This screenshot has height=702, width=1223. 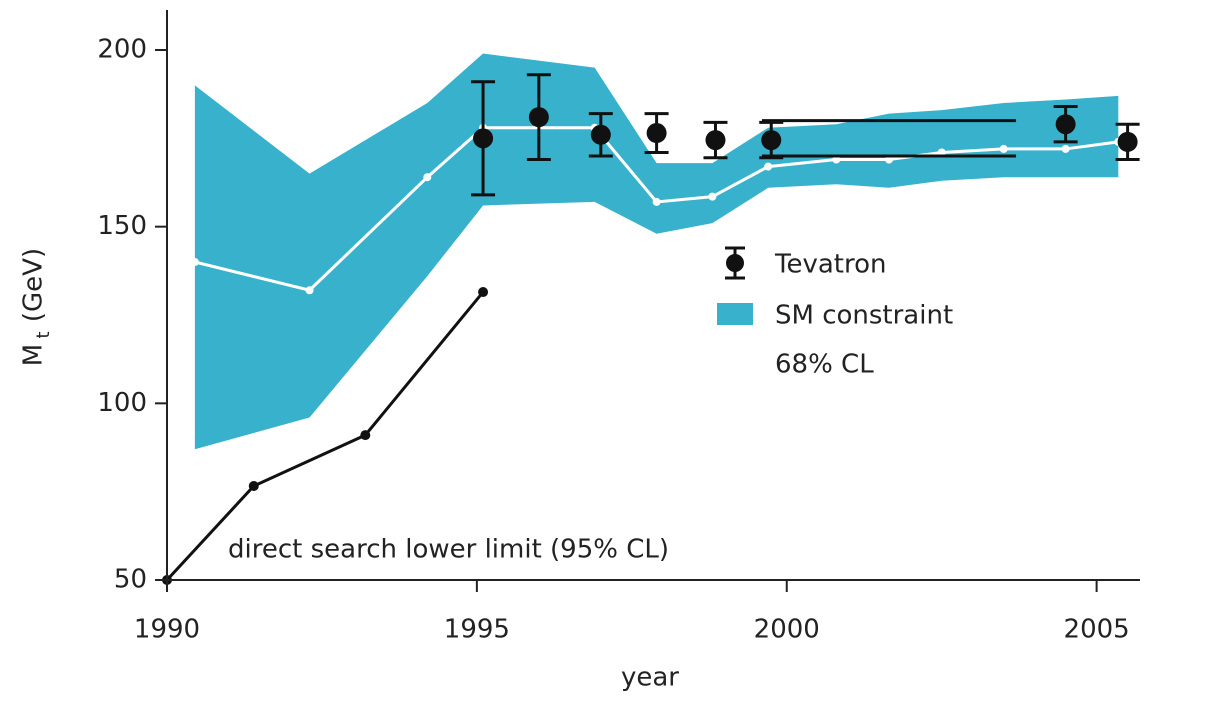 What do you see at coordinates (34, 355) in the screenshot?
I see `y-label-main: M` at bounding box center [34, 355].